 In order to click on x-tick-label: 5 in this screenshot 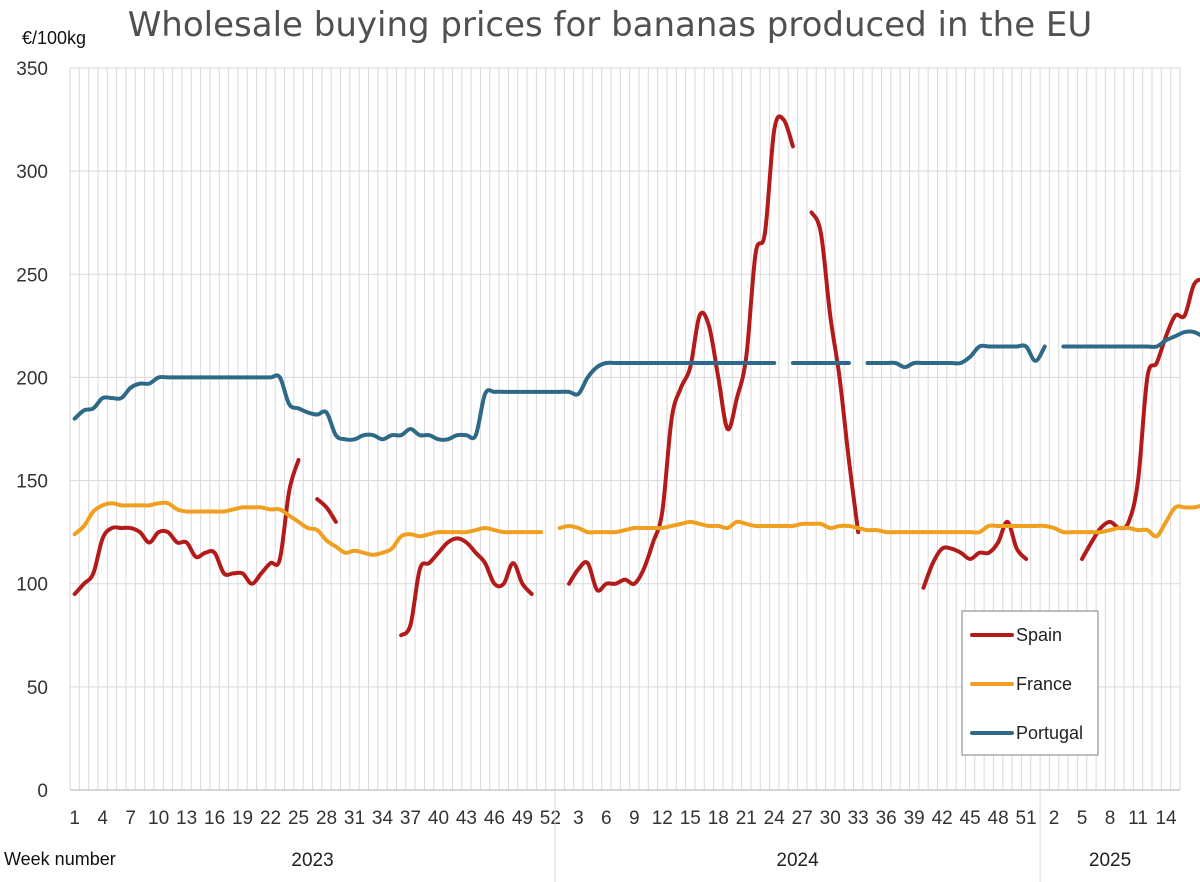, I will do `click(1082, 818)`.